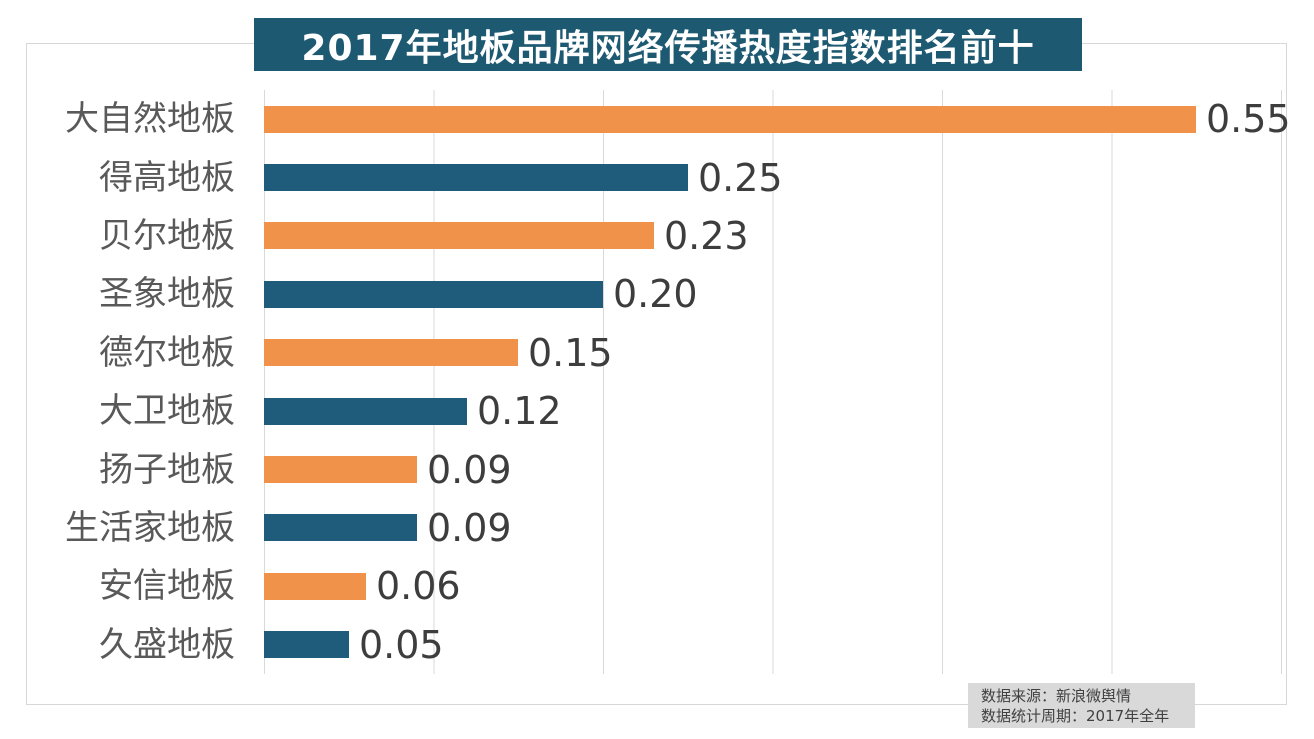 This screenshot has height=739, width=1314. I want to click on value-label: 0.25, so click(740, 177).